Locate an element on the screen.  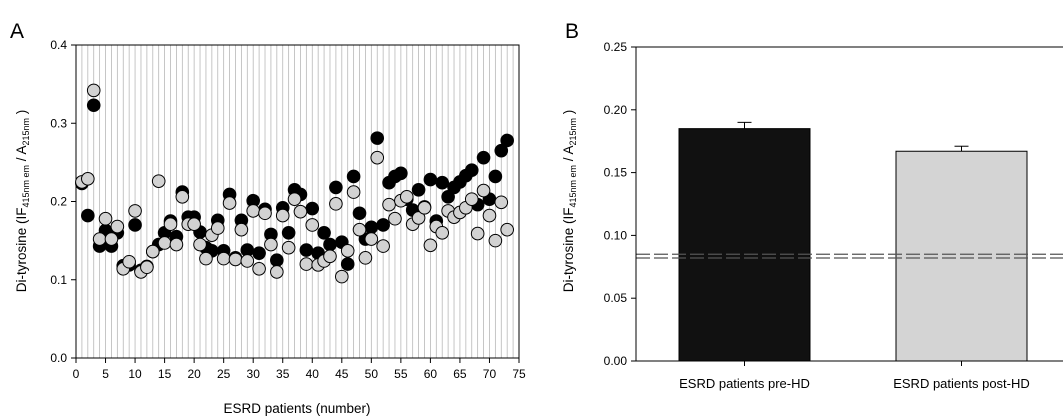
x-tick-label: 60 is located at coordinates (431, 374).